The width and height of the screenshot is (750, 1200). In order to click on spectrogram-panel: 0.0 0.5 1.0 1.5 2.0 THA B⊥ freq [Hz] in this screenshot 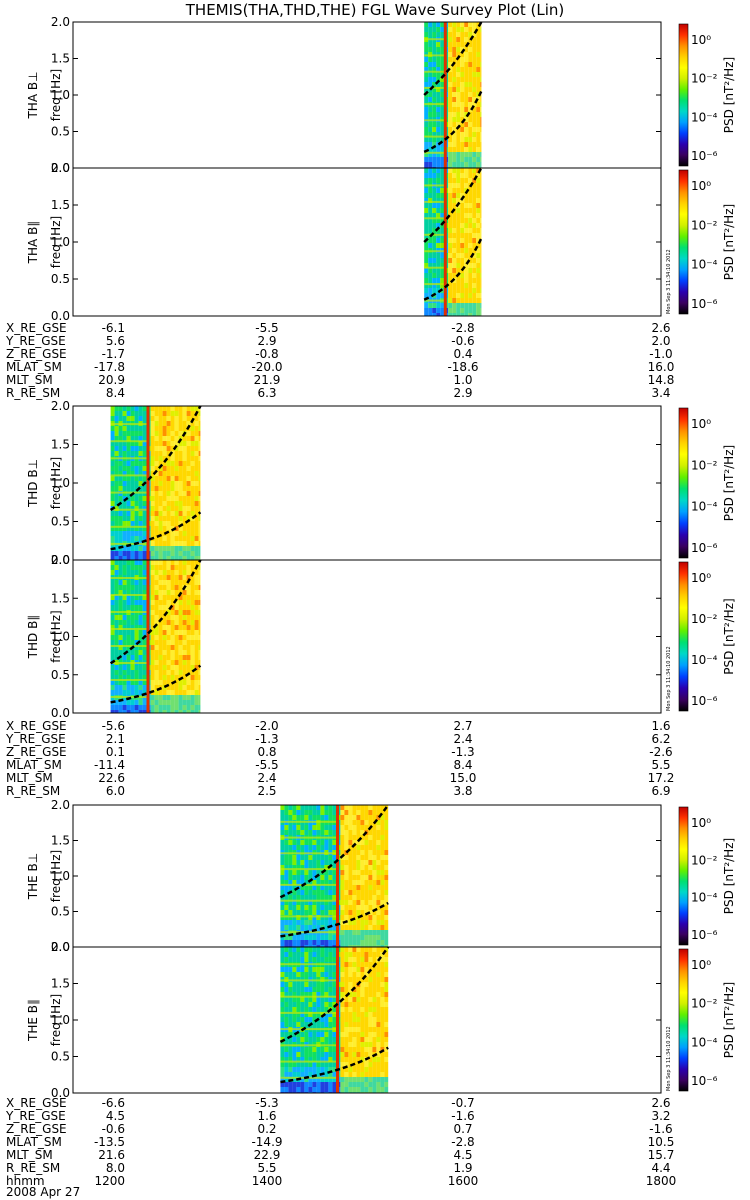, I will do `click(344, 95)`.